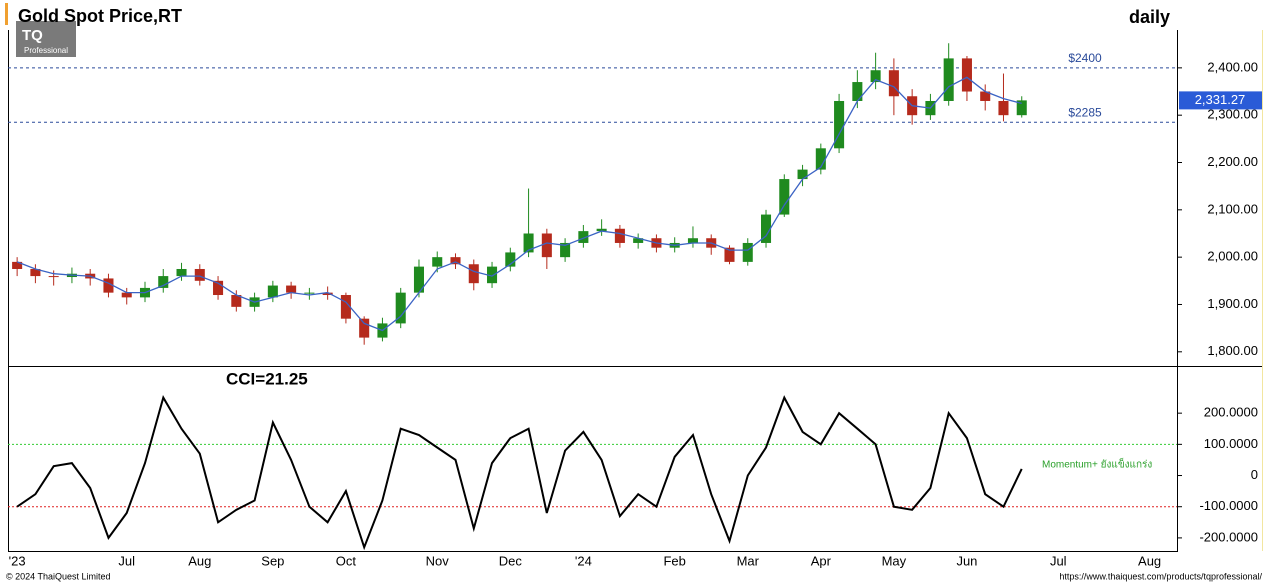  What do you see at coordinates (511, 560) in the screenshot?
I see `x-tick-label: Dec` at bounding box center [511, 560].